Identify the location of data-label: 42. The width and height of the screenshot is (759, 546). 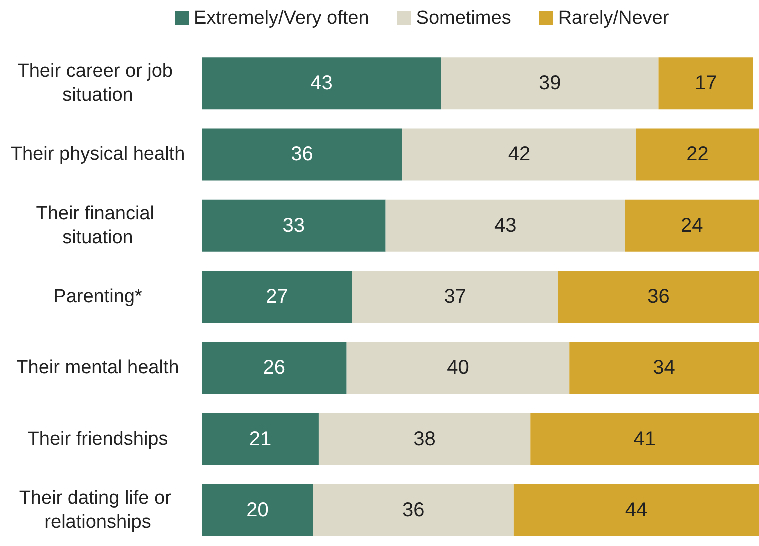
(519, 155).